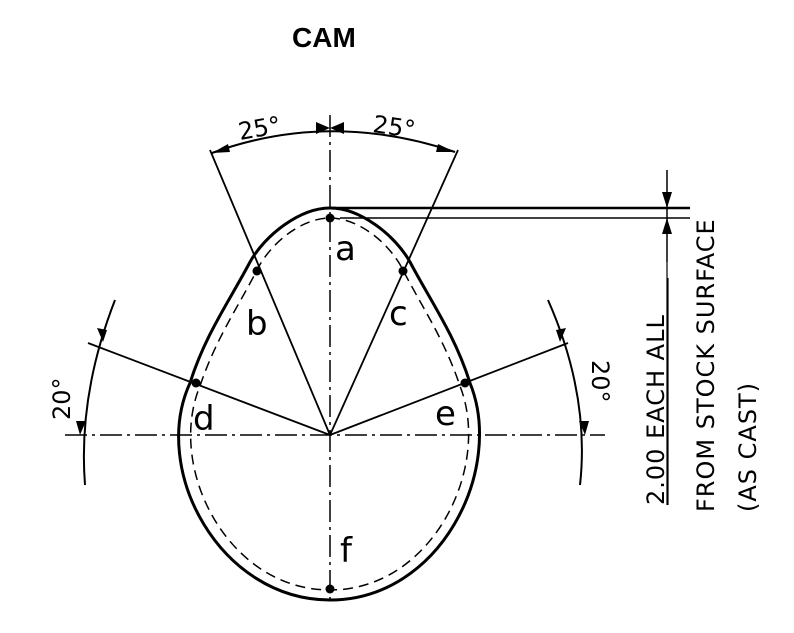  What do you see at coordinates (257, 324) in the screenshot?
I see `point-b-label: b` at bounding box center [257, 324].